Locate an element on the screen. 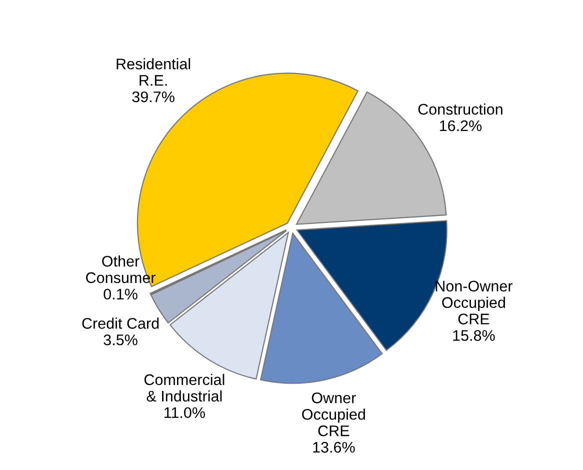 The width and height of the screenshot is (583, 470). slice-label: Non-Owner Occupied CRE is located at coordinates (474, 302).